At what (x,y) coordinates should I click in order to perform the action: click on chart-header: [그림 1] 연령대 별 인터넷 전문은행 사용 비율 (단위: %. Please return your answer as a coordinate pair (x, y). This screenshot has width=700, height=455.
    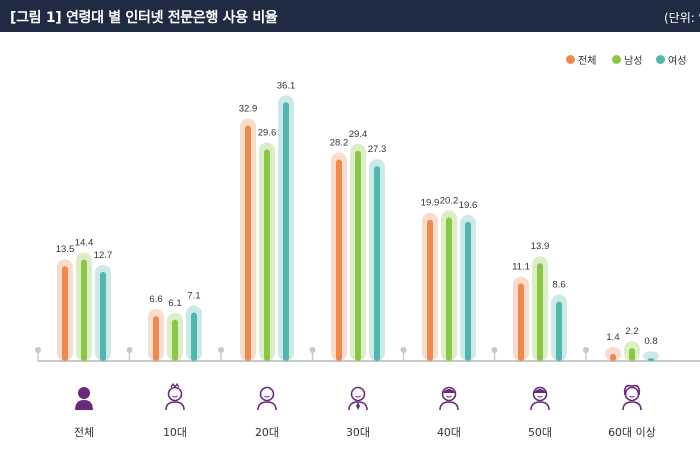
    Looking at the image, I should click on (350, 16).